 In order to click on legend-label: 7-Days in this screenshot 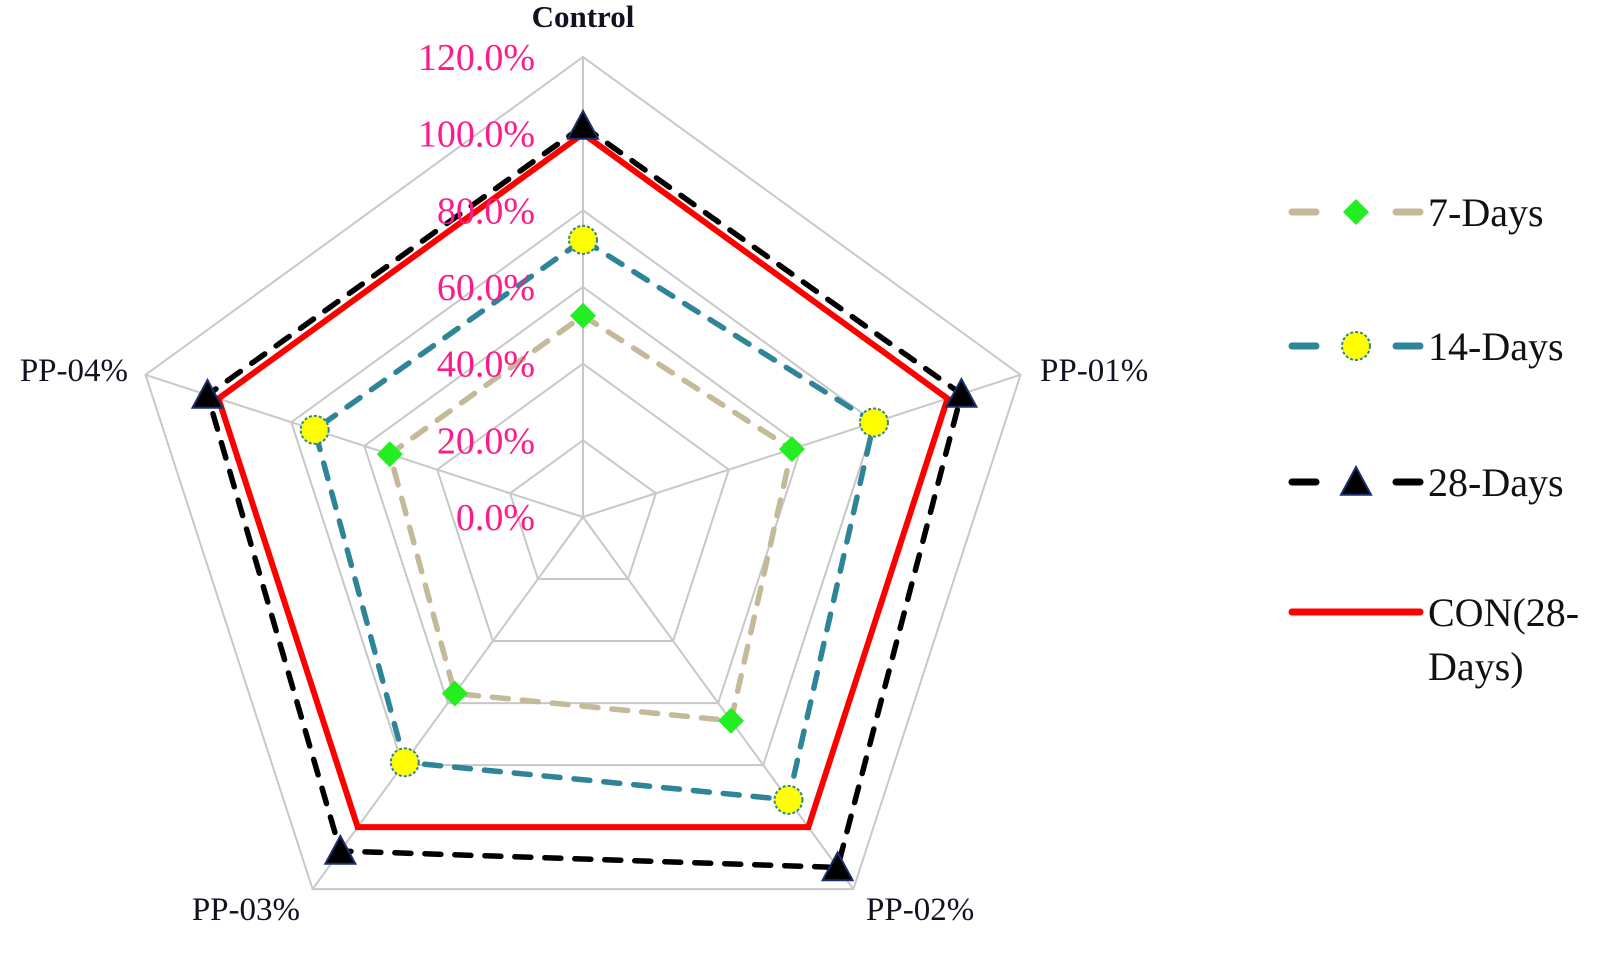, I will do `click(1486, 212)`.